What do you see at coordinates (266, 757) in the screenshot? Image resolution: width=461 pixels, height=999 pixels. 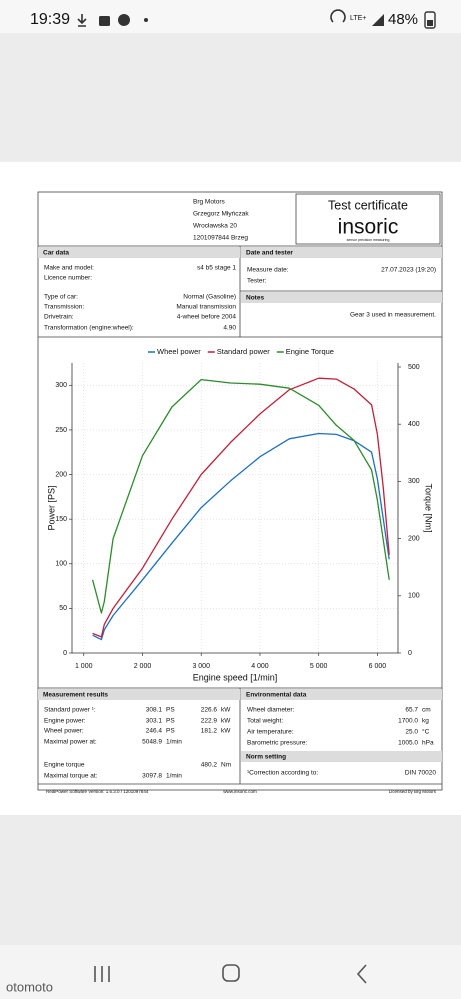 I see `section-title: Norm setting` at bounding box center [266, 757].